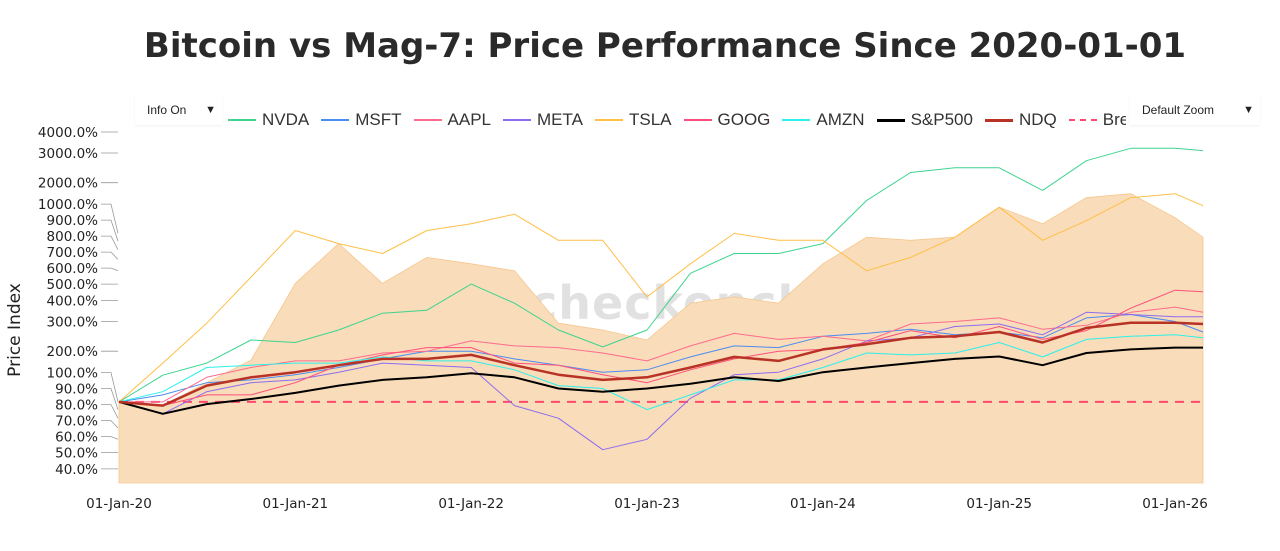 The width and height of the screenshot is (1280, 551). Describe the element at coordinates (73, 253) in the screenshot. I see `y-tick-label: 700.0%` at that location.